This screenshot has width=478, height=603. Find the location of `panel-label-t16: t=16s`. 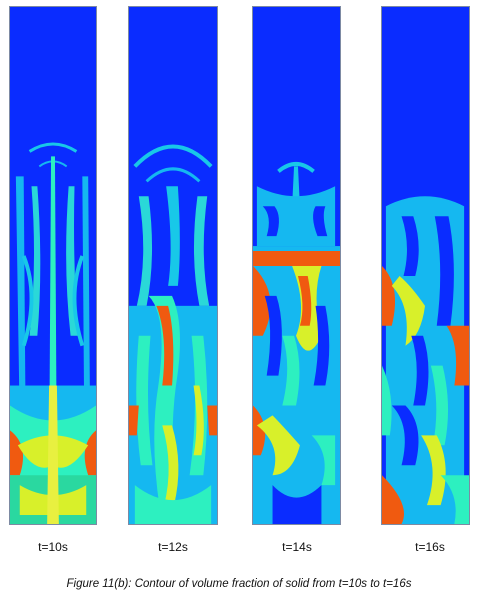

panel-label-t16: t=16s is located at coordinates (430, 547).